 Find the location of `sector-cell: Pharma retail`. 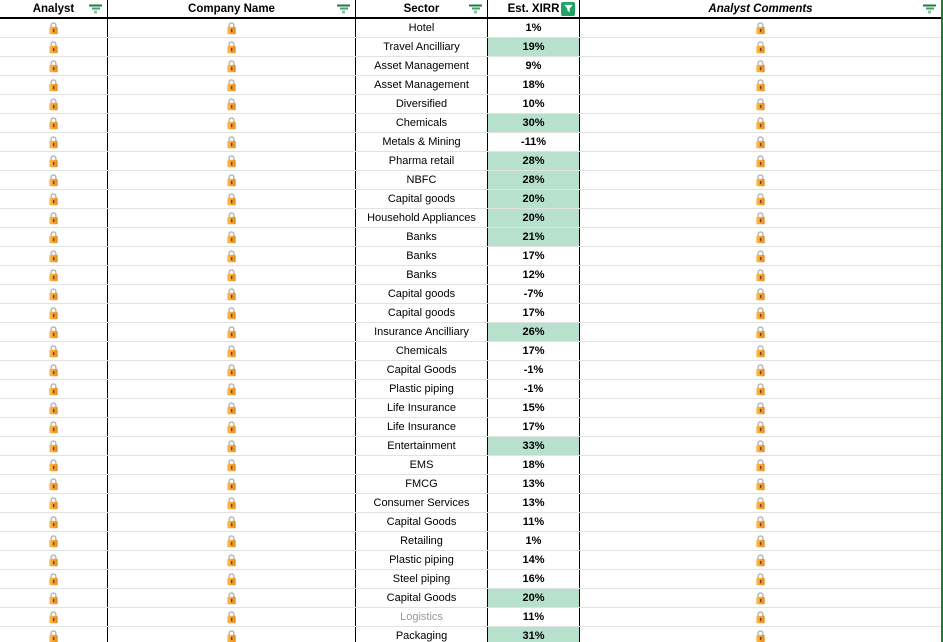

sector-cell: Pharma retail is located at coordinates (422, 161).